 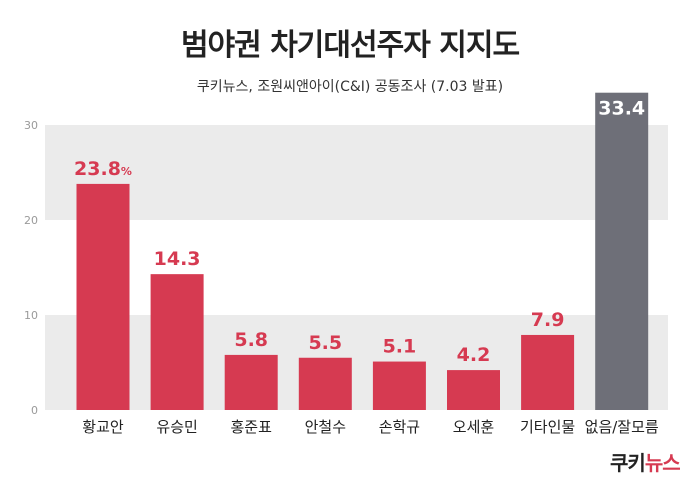 What do you see at coordinates (251, 427) in the screenshot?
I see `category-label: 홍준표` at bounding box center [251, 427].